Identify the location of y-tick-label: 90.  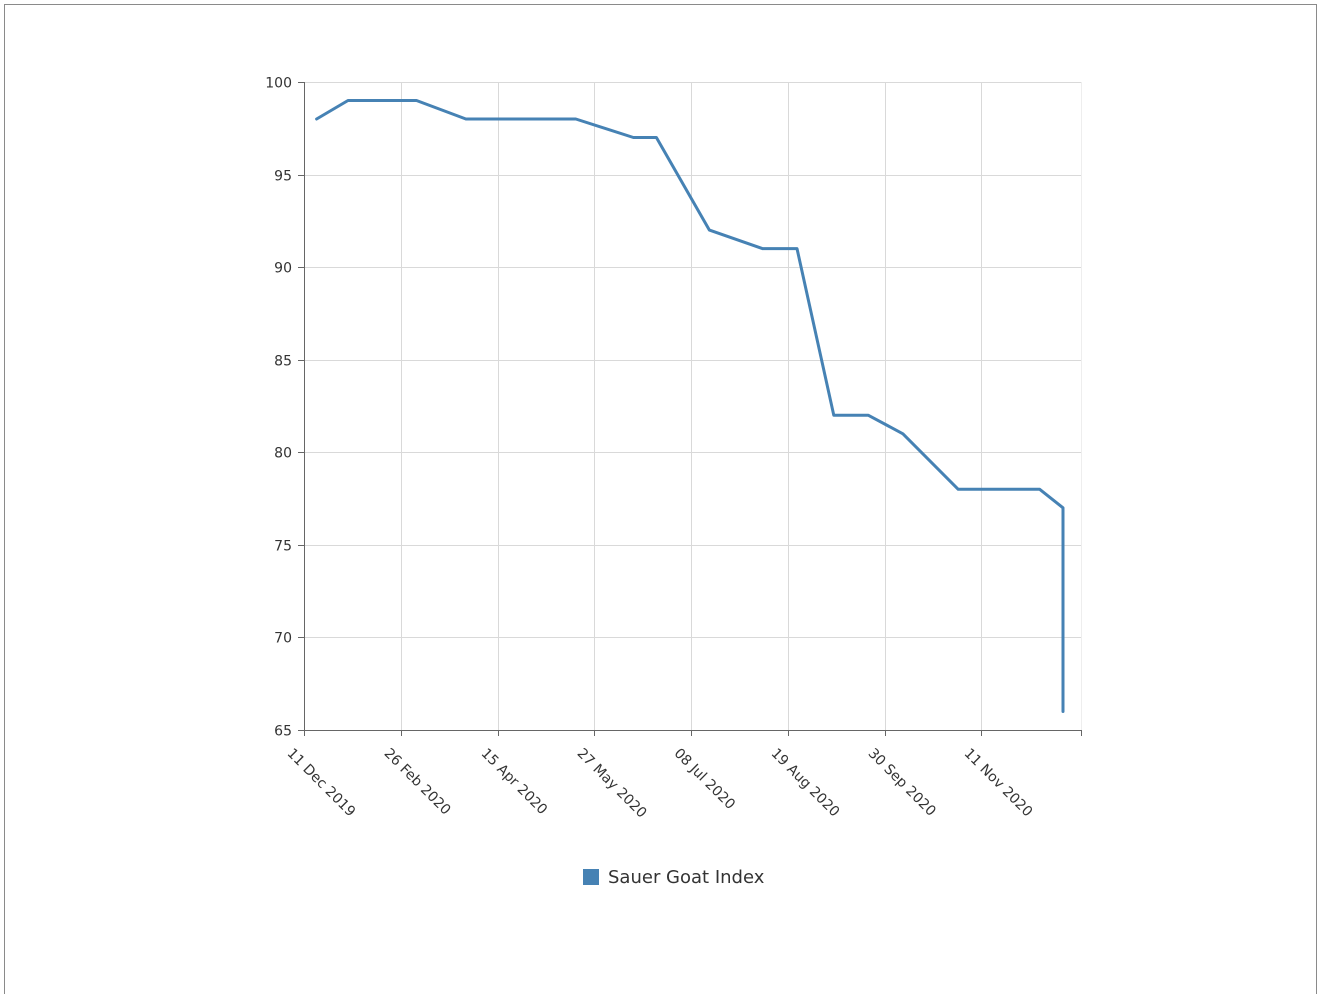
(283, 269).